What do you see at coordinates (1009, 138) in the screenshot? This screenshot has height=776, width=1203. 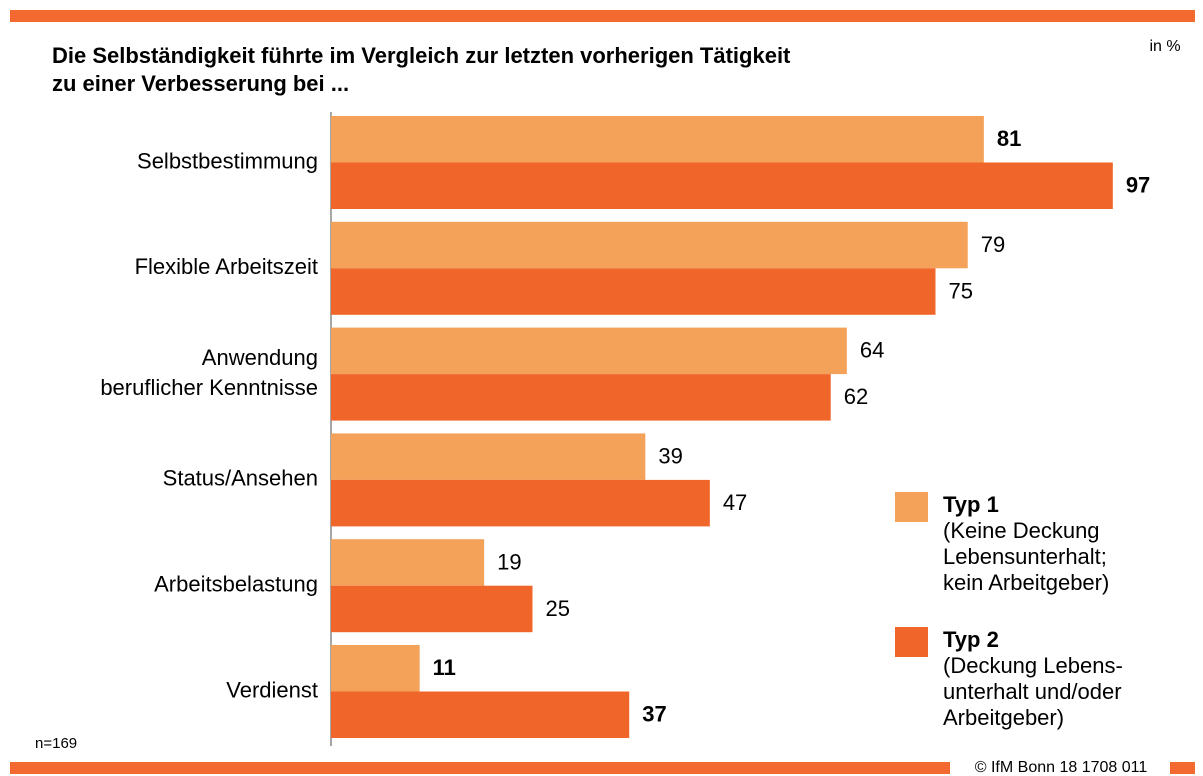 I see `value-label: 81` at bounding box center [1009, 138].